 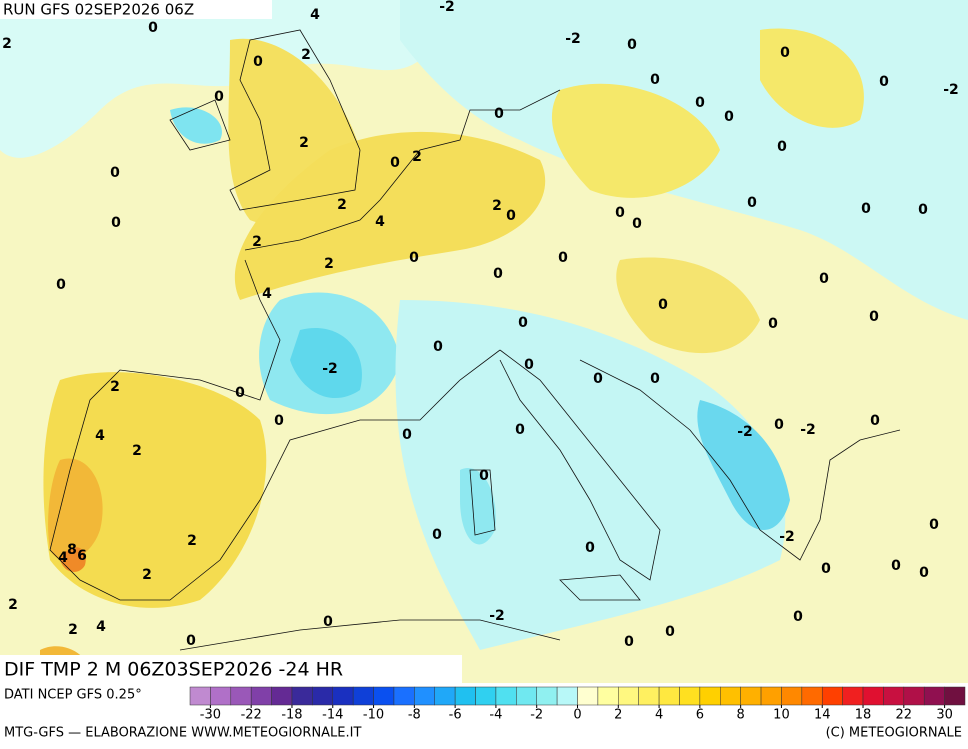 I want to click on colorbar-label: 8, so click(x=741, y=715).